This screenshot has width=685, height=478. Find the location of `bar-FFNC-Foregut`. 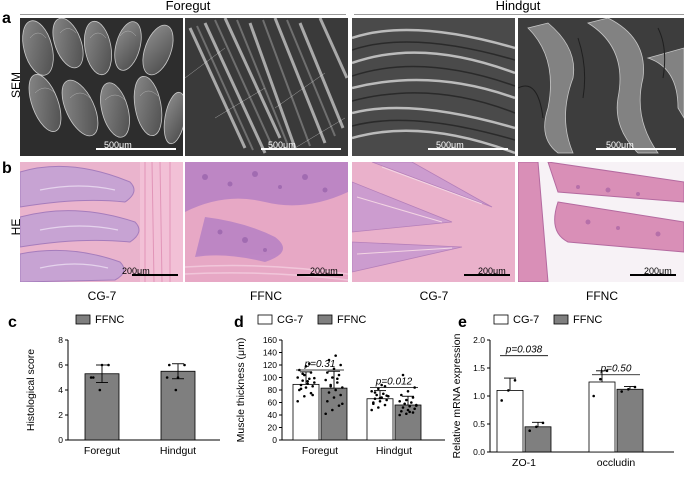

bar-FFNC-Foregut is located at coordinates (102, 407).